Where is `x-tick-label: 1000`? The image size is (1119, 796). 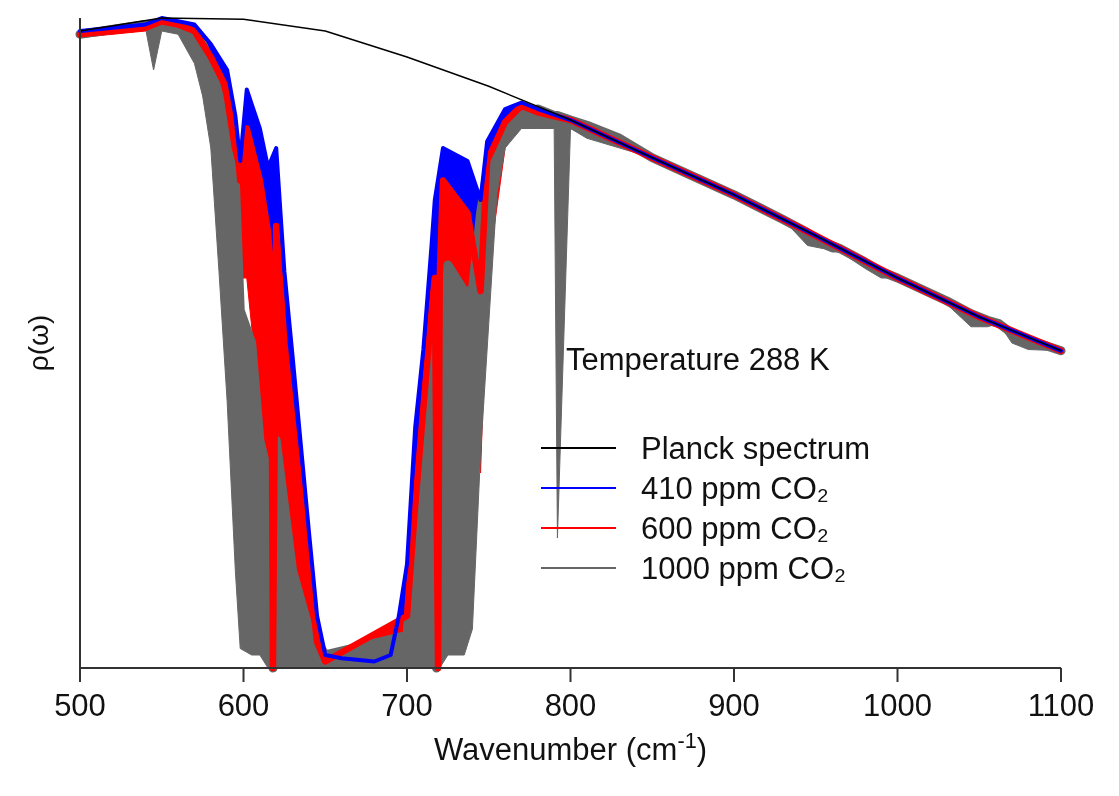
x-tick-label: 1000 is located at coordinates (897, 705).